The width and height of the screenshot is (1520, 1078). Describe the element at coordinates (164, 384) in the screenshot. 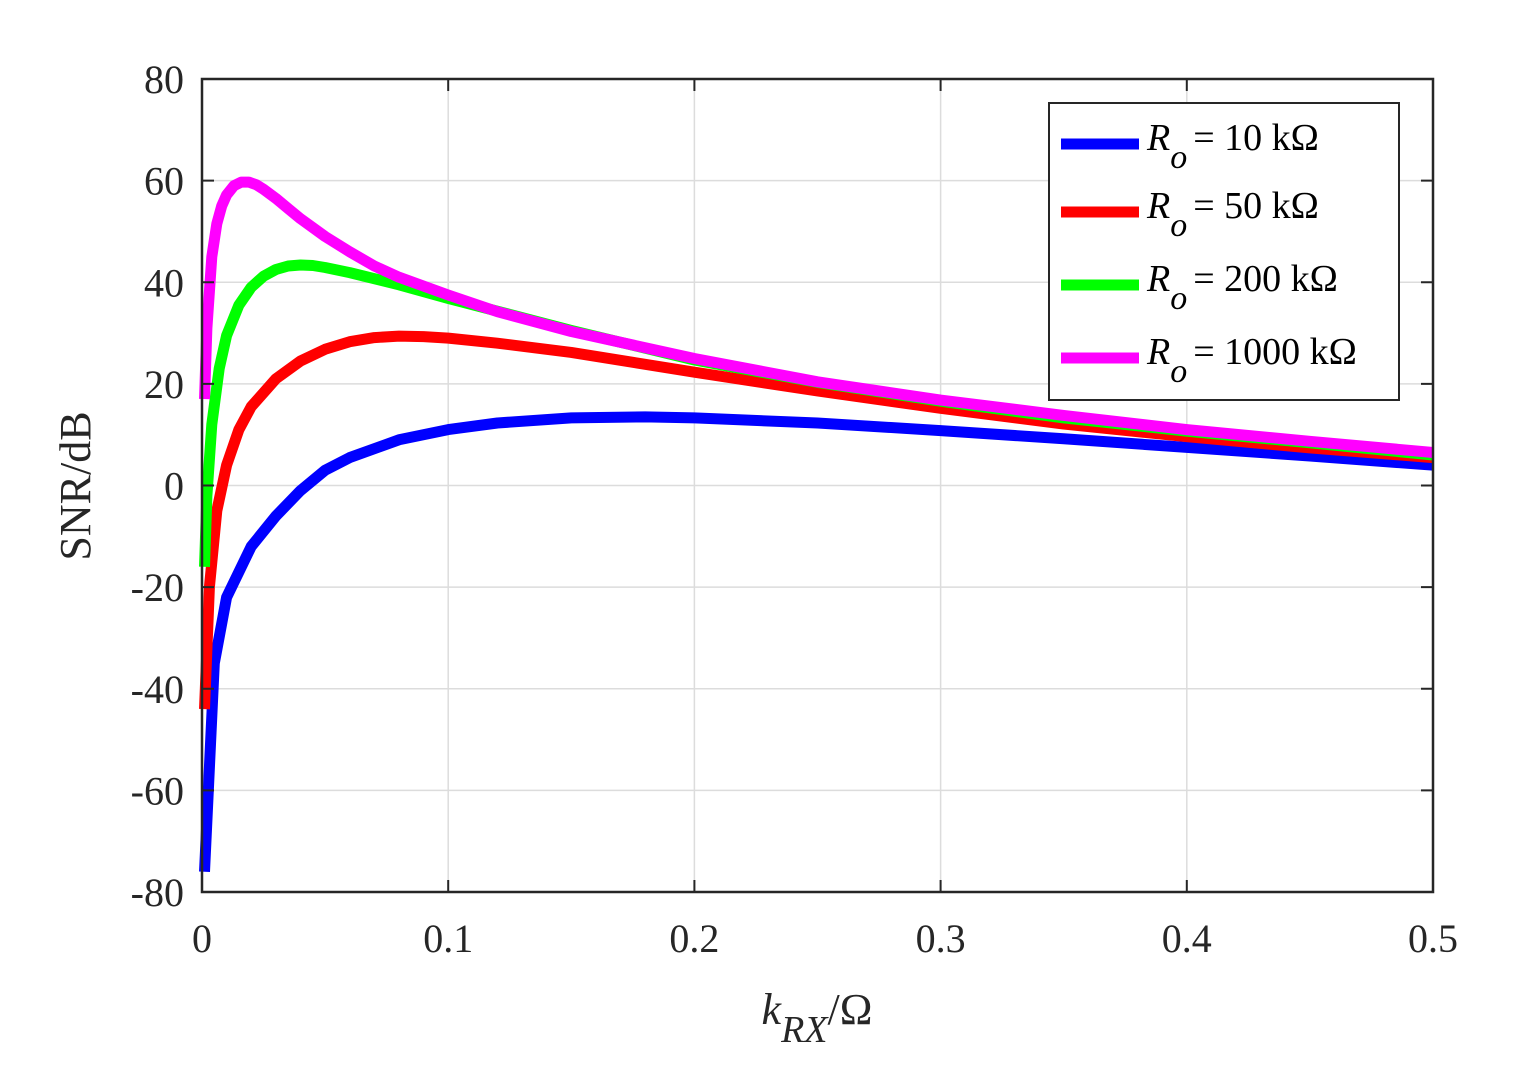

I see `y-tick-label: 20` at that location.